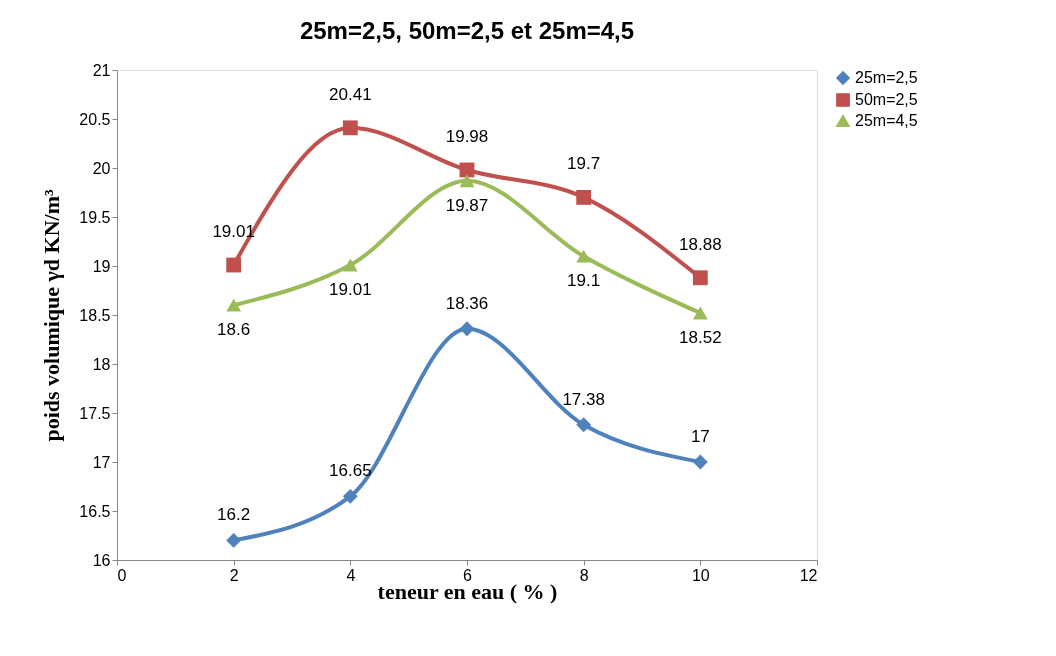  I want to click on data-label: 16.65, so click(350, 471).